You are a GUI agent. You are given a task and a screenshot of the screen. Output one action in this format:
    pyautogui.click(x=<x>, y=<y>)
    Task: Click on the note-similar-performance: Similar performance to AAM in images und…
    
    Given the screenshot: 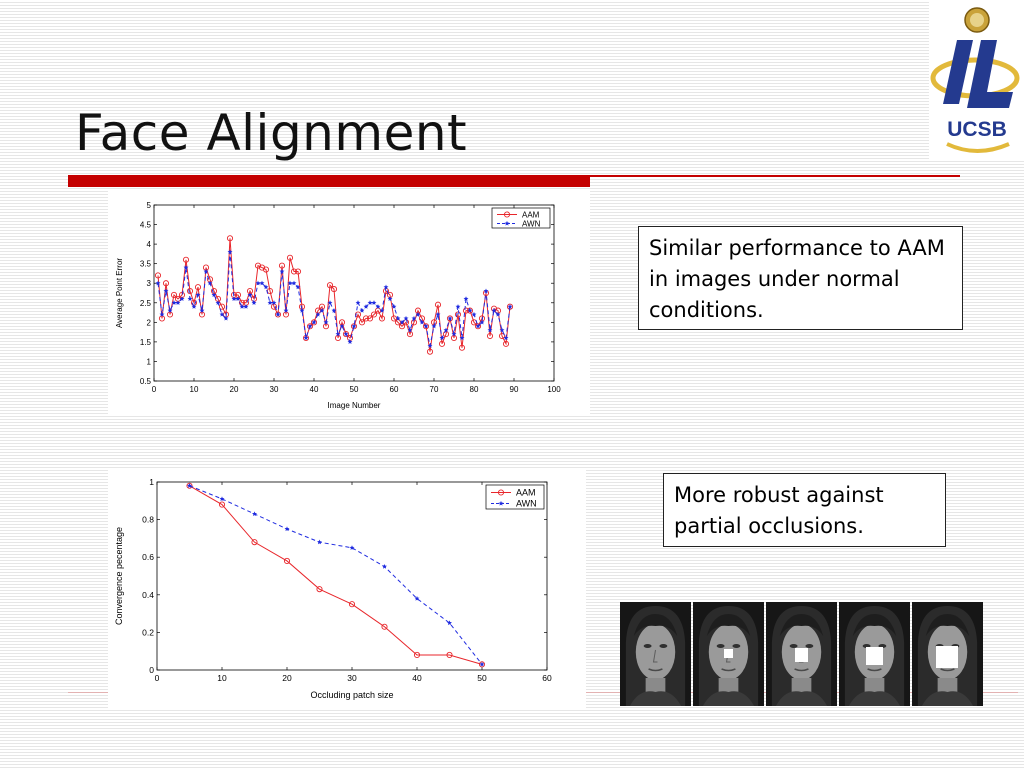 What is the action you would take?
    pyautogui.click(x=800, y=278)
    